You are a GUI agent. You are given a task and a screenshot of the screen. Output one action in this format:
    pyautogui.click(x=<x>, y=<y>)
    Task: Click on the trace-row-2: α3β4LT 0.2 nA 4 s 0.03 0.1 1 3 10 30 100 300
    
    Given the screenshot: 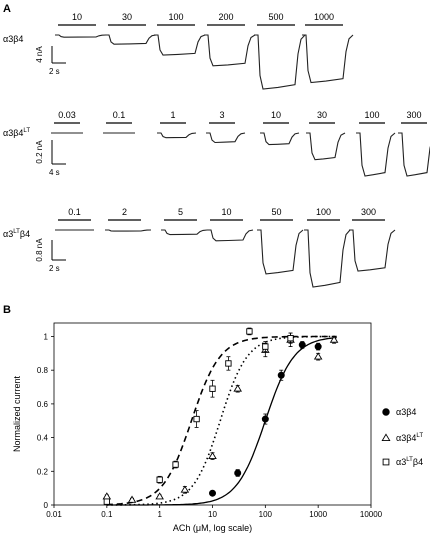 What is the action you would take?
    pyautogui.click(x=216, y=143)
    